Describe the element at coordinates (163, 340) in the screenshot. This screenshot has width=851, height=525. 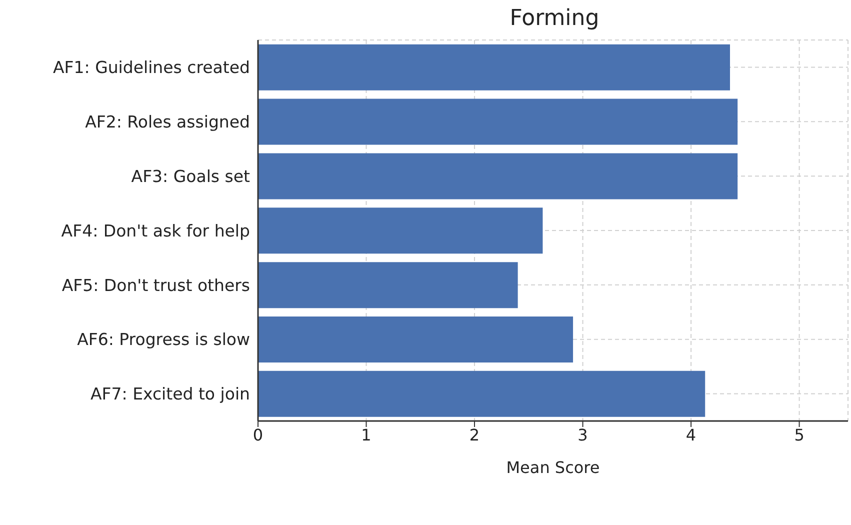
I see `y-tick-label: AF6: Progress is slow` at that location.